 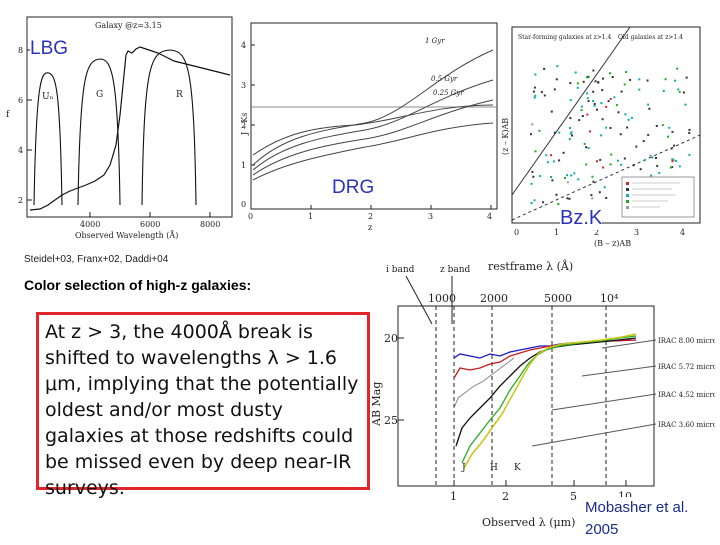 I want to click on lbg-xtick-4000: 4000, so click(x=90, y=224).